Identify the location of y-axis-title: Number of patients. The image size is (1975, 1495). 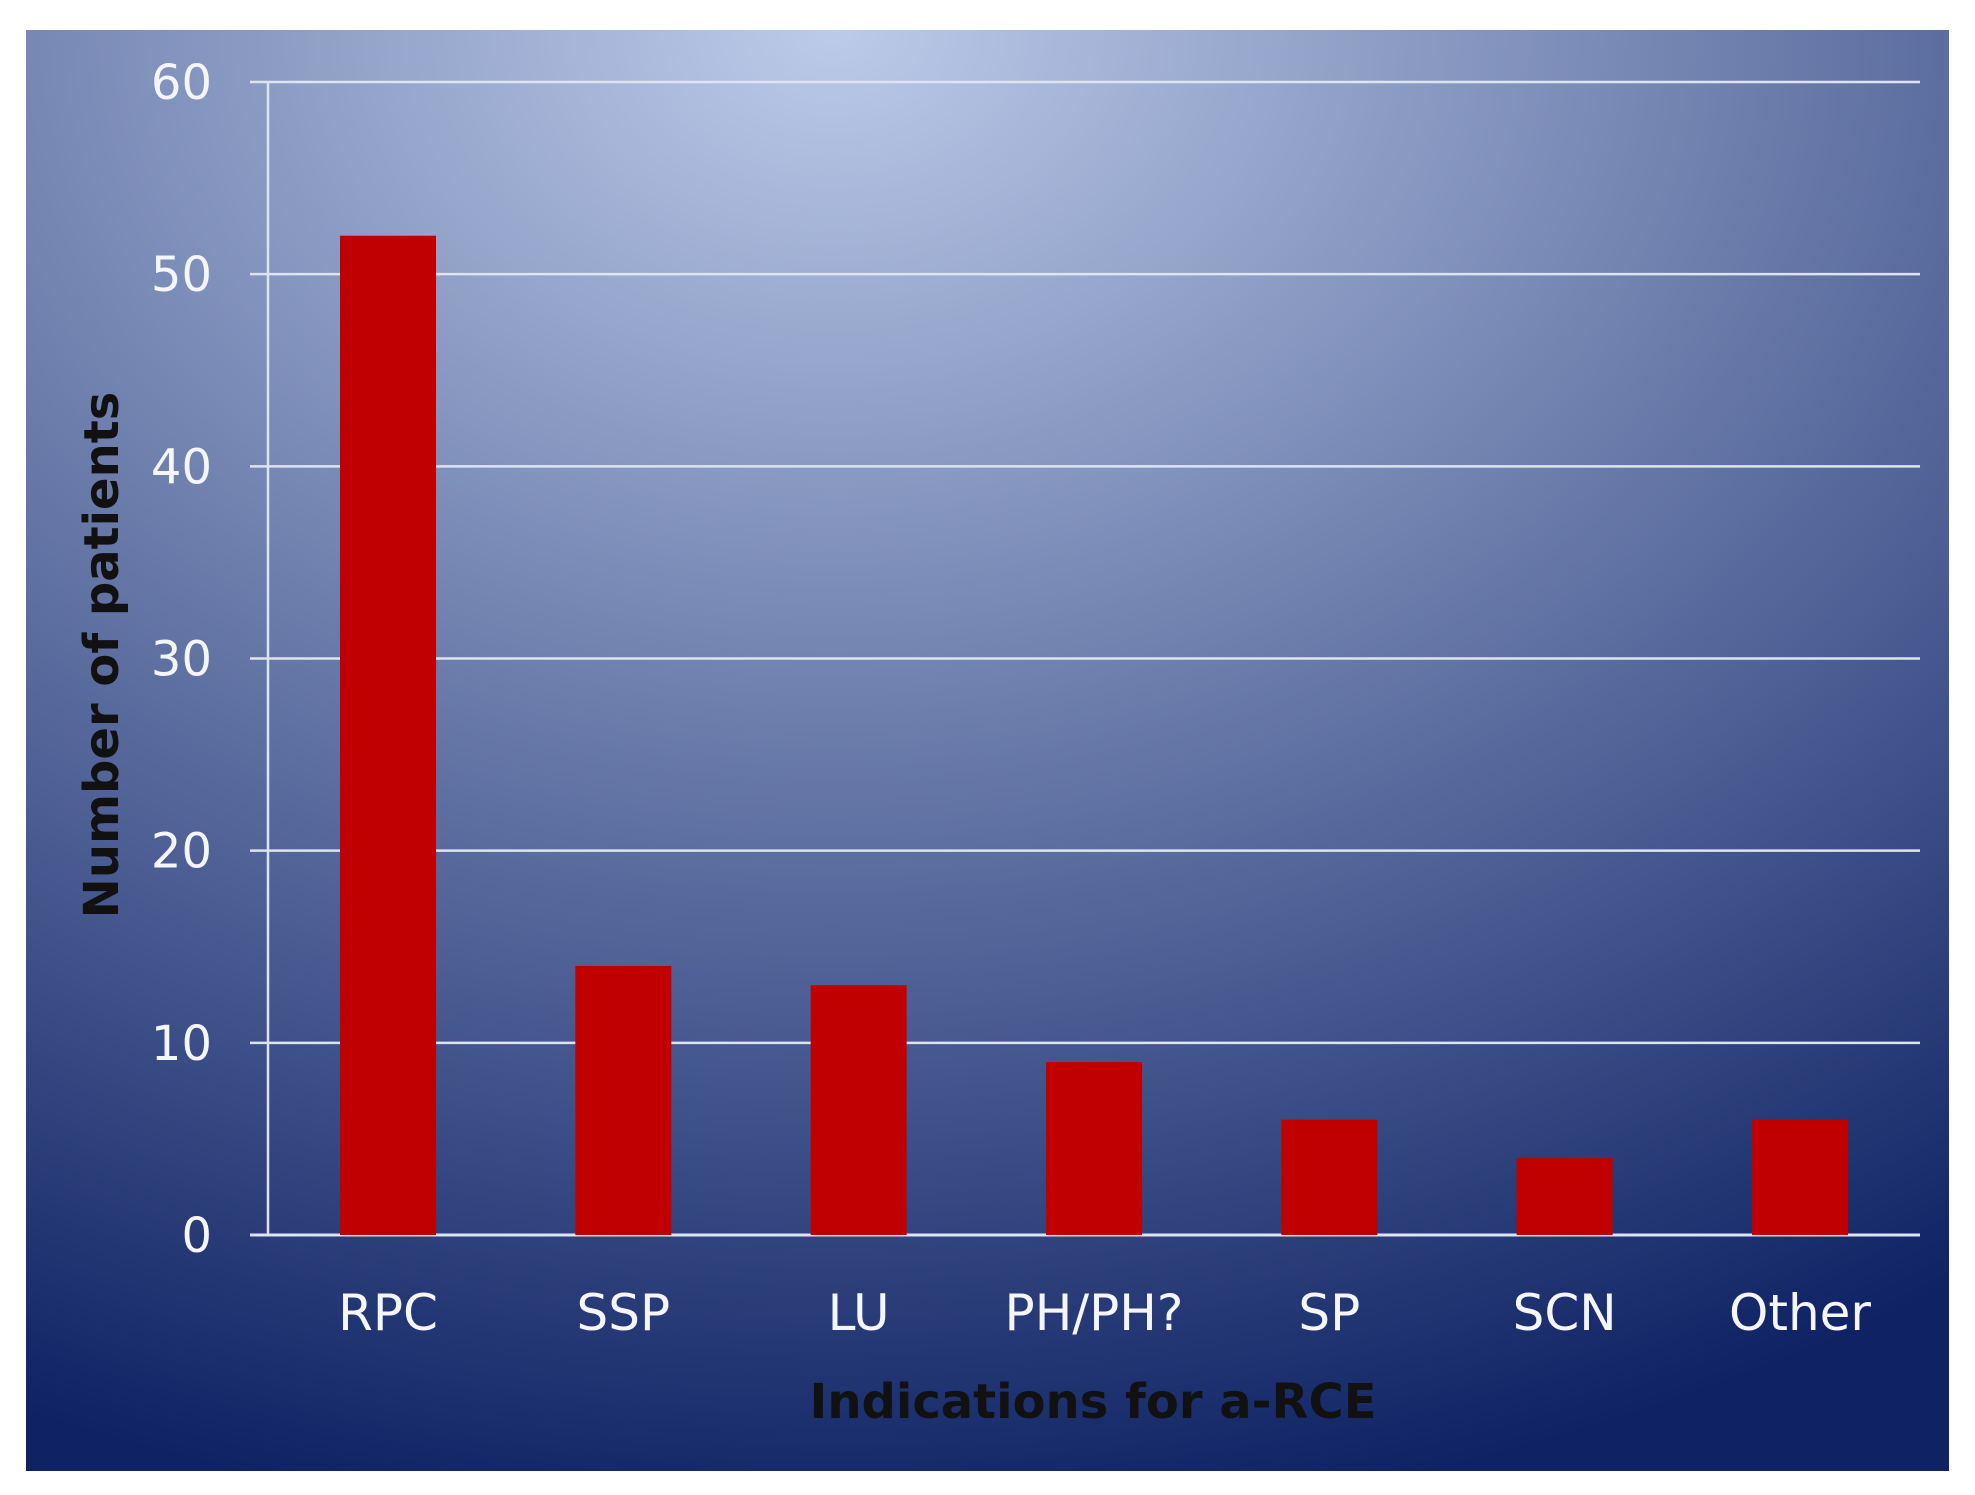
(102, 655).